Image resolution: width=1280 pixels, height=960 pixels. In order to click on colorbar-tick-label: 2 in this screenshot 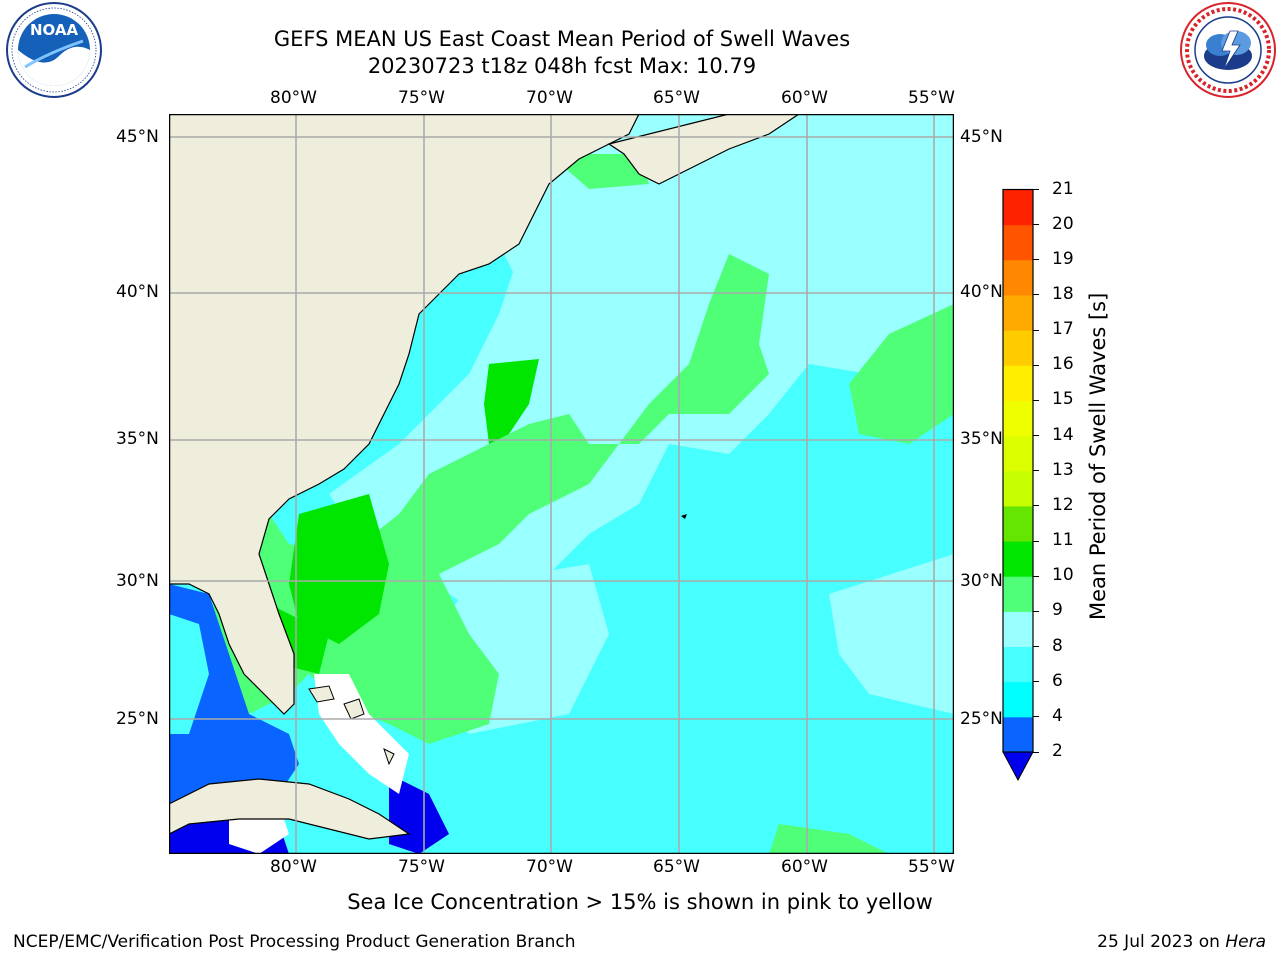, I will do `click(1057, 751)`.